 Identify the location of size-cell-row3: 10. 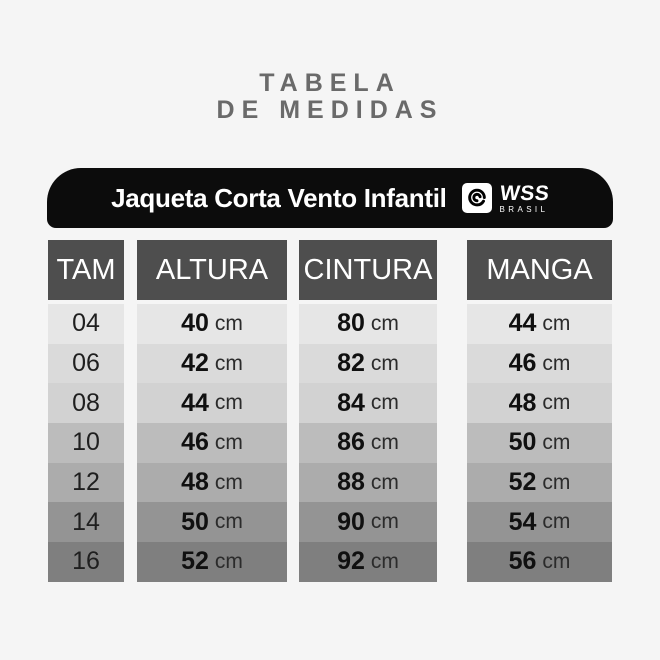
(86, 443).